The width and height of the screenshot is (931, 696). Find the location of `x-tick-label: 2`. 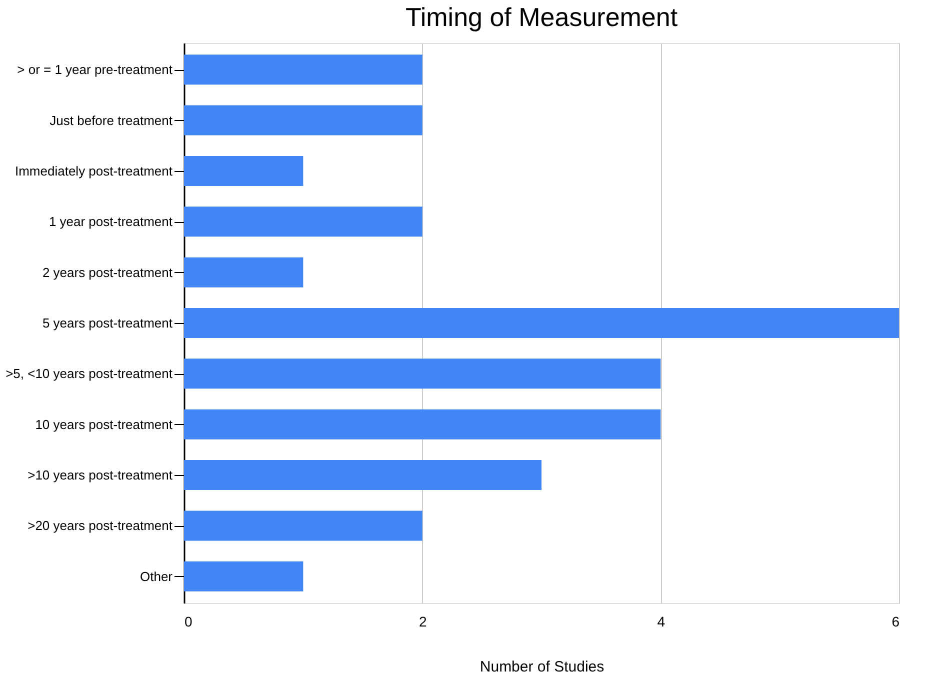

x-tick-label: 2 is located at coordinates (422, 622).